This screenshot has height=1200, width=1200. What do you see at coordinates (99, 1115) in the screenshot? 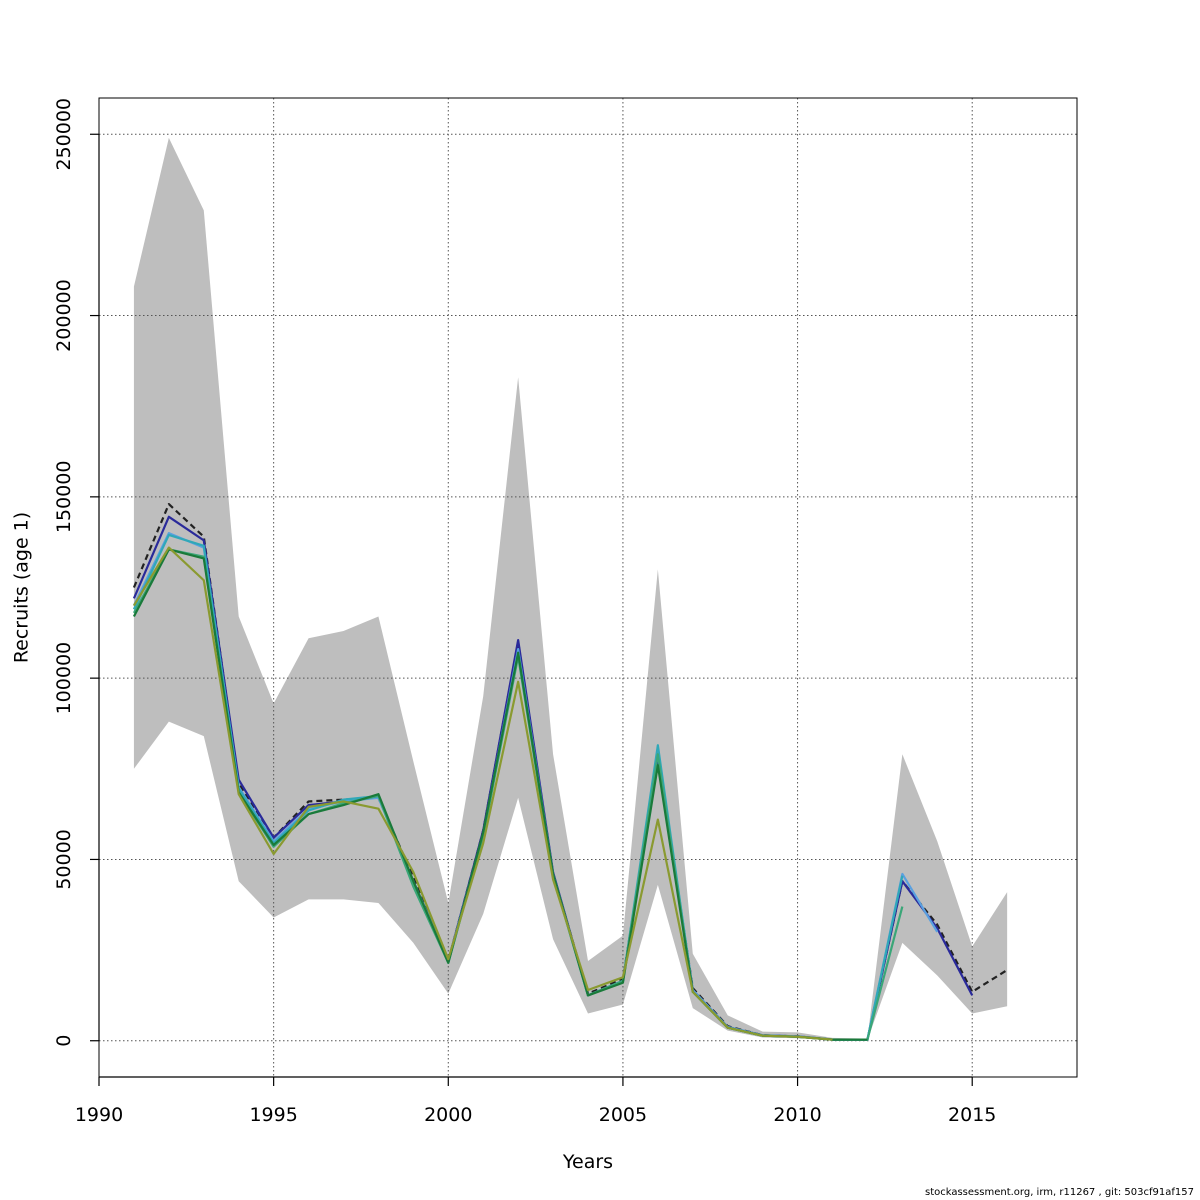
I see `x-tick-label: 1990` at bounding box center [99, 1115].